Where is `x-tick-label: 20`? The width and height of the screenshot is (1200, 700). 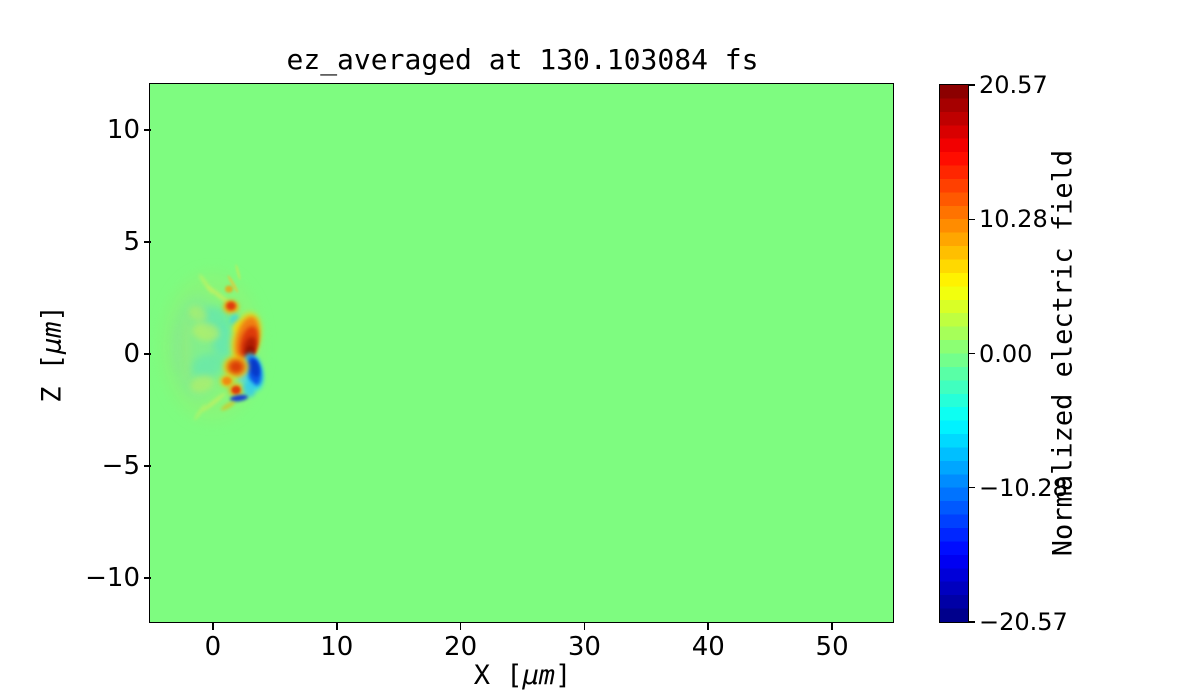 x-tick-label: 20 is located at coordinates (461, 647).